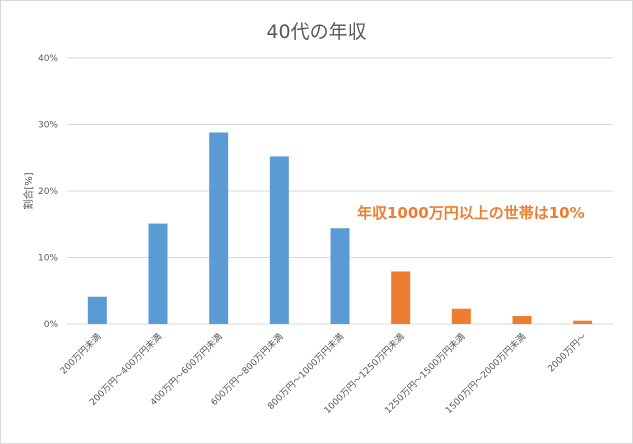  Describe the element at coordinates (48, 192) in the screenshot. I see `y-tick-label: 20%` at that location.